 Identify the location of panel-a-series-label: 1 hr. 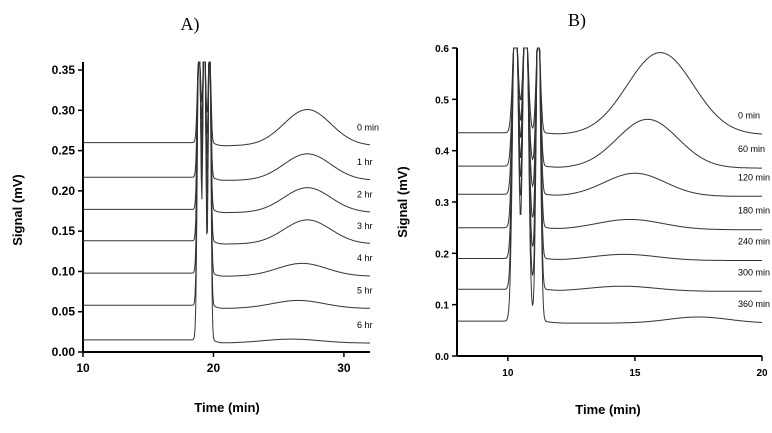
(365, 162).